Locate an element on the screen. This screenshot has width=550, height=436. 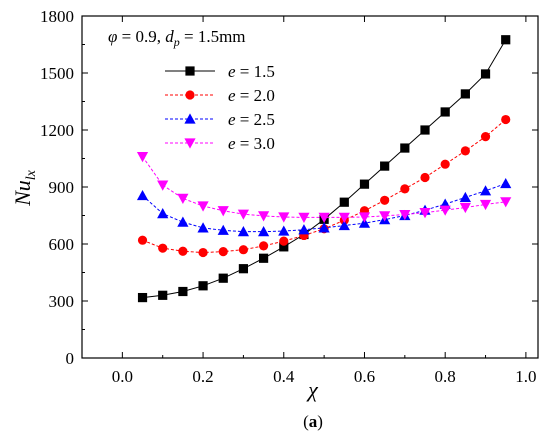
x-tick-label: 0.4 is located at coordinates (284, 376).